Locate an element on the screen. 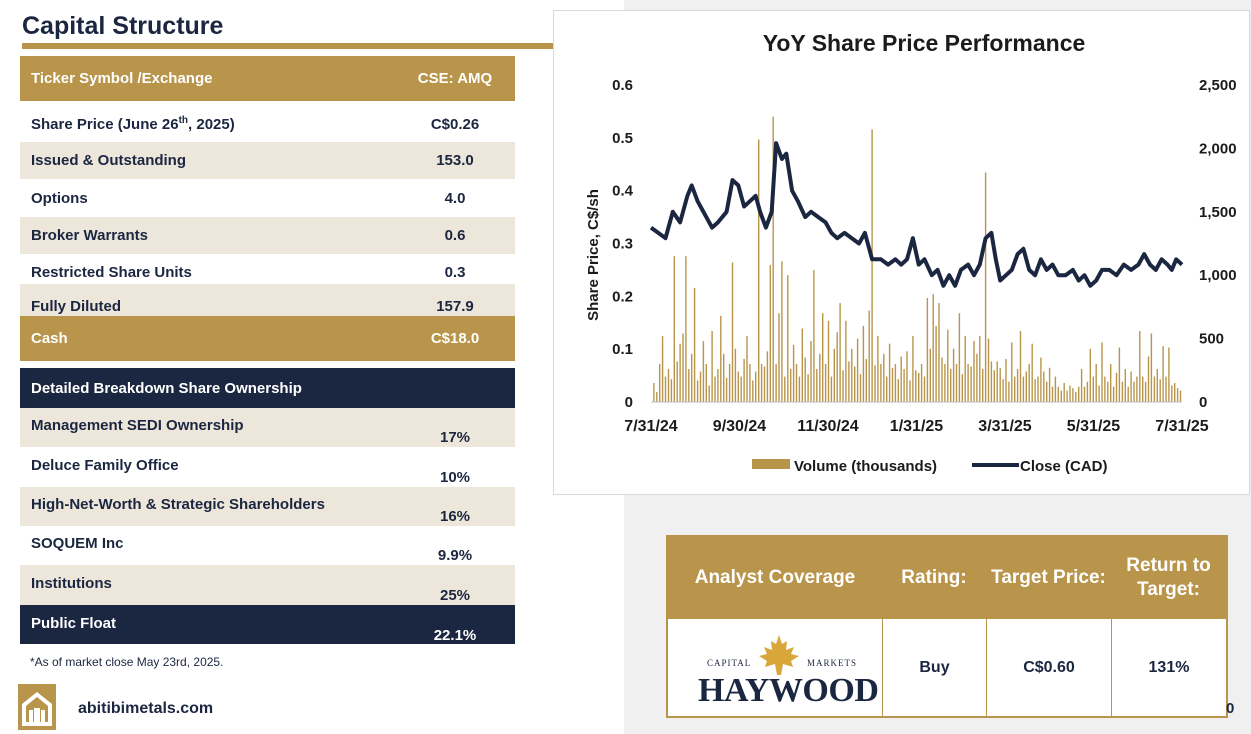  y2-tick-label: 2,500 is located at coordinates (1218, 85).